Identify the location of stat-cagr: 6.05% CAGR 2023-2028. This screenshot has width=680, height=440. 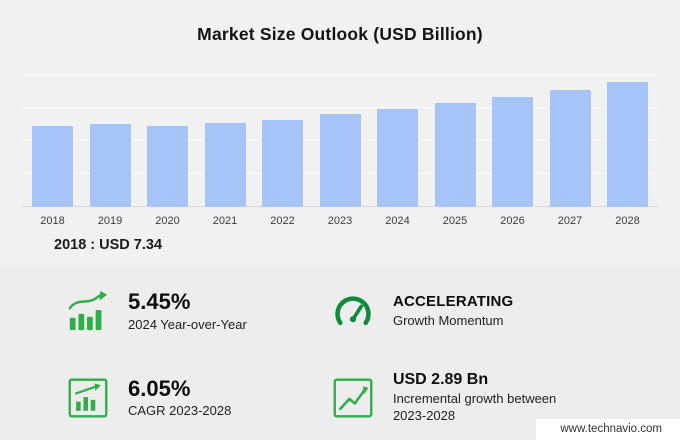
(196, 397).